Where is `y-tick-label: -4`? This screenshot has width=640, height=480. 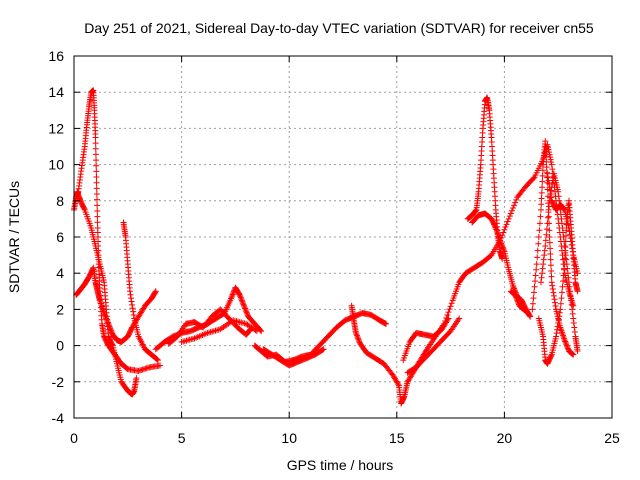
y-tick-label: -4 is located at coordinates (58, 418).